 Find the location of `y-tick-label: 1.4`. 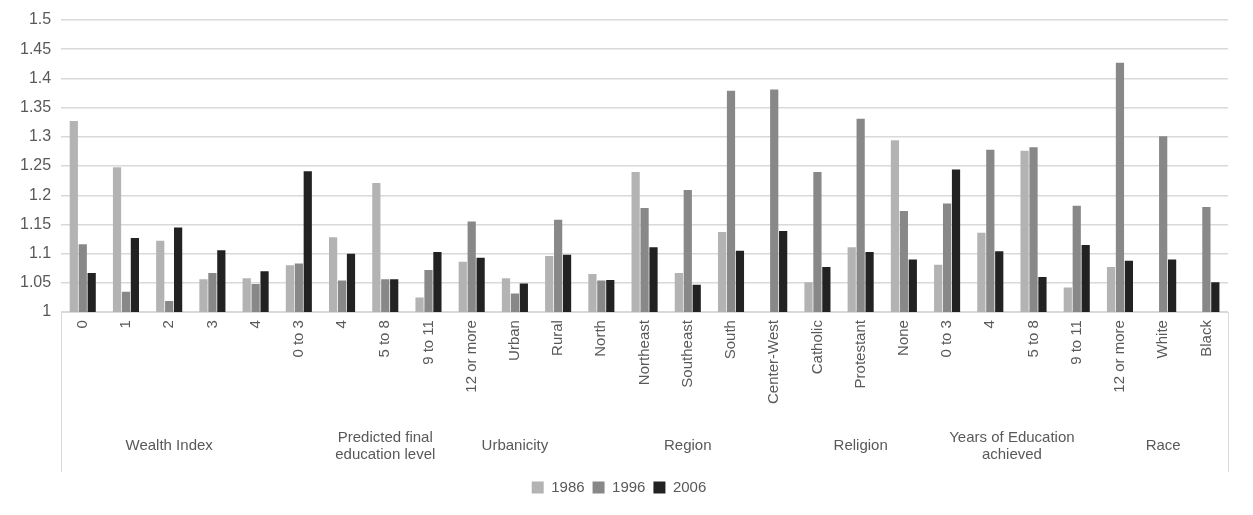

y-tick-label: 1.4 is located at coordinates (40, 77).